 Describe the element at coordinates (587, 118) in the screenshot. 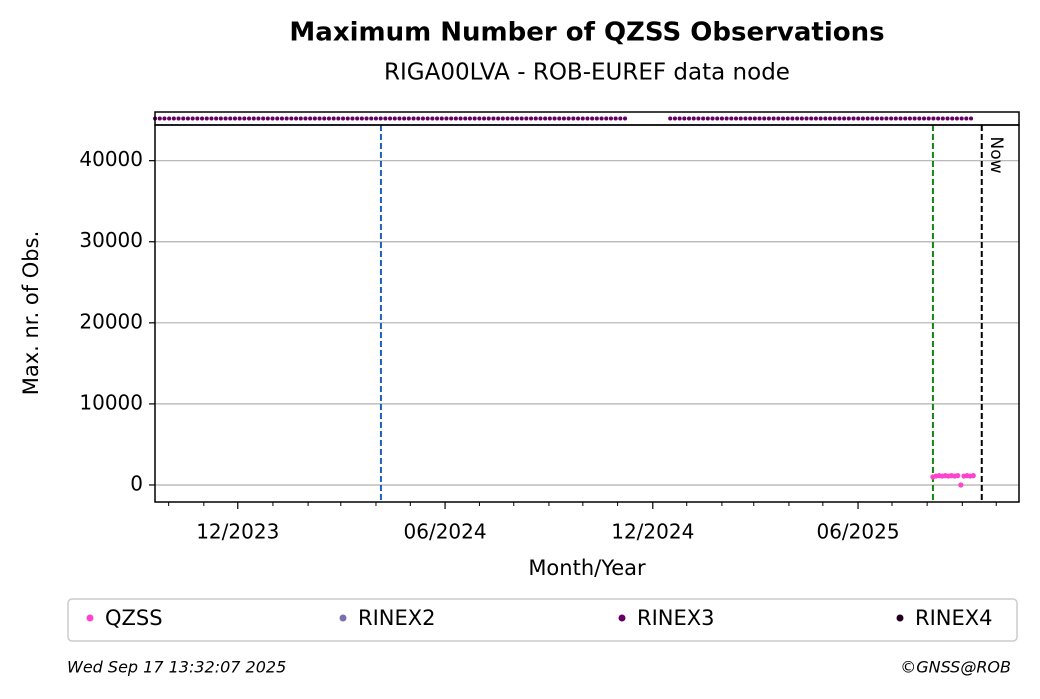

I see `strip-frame` at that location.